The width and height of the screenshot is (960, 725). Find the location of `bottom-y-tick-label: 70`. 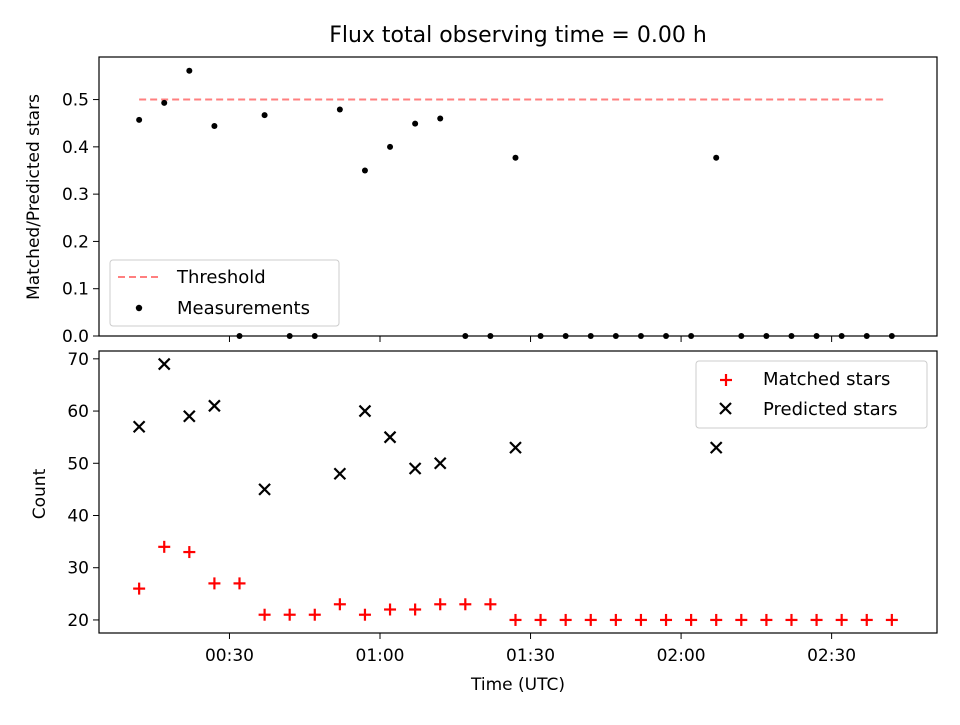

bottom-y-tick-label: 70 is located at coordinates (78, 360).